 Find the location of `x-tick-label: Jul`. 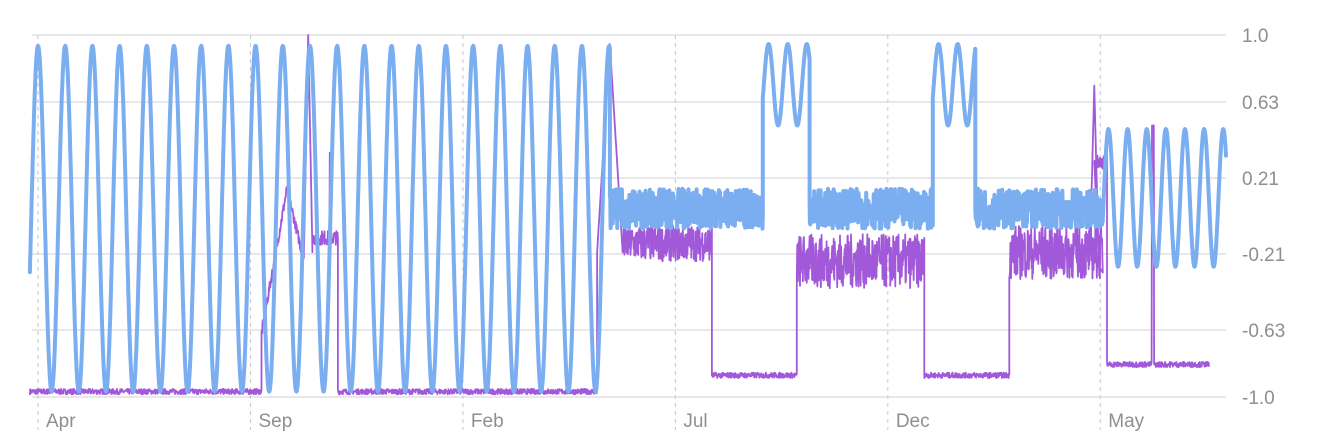

x-tick-label: Jul is located at coordinates (695, 421).